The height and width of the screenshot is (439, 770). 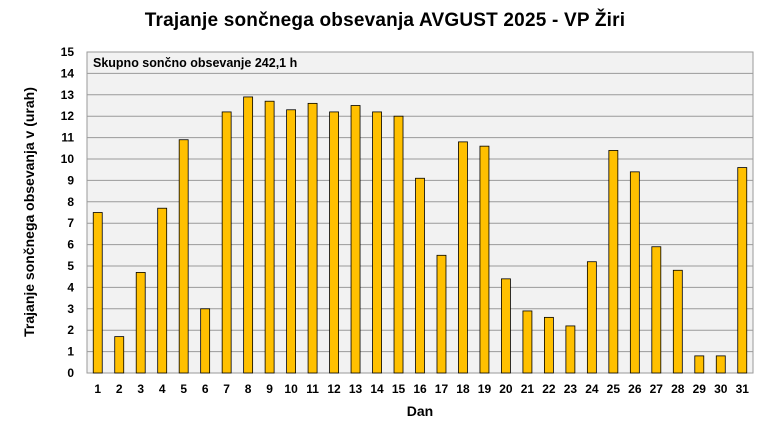 What do you see at coordinates (68, 95) in the screenshot?
I see `y-tick-label: 13` at bounding box center [68, 95].